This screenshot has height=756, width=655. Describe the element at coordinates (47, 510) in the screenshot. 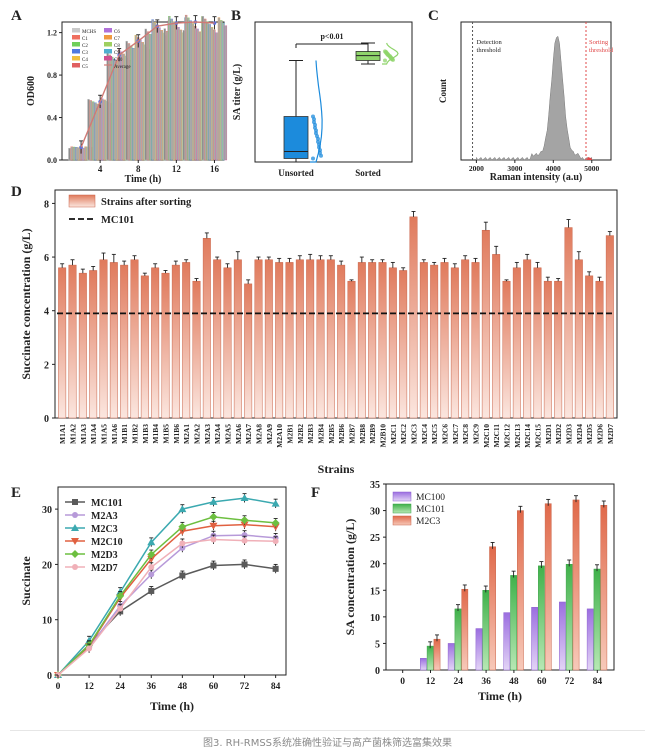

I see `panel-e-ytick-label: 30` at that location.